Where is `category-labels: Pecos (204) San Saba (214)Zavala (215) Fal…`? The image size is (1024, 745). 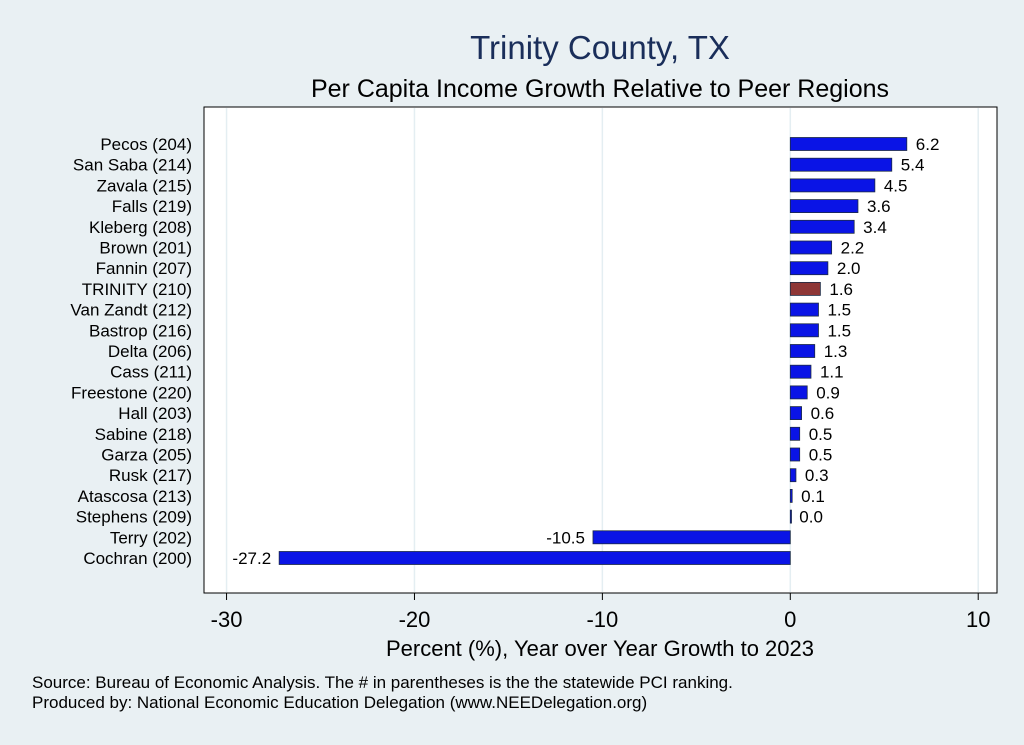
category-labels: Pecos (204) San Saba (214)Zavala (215) Fal… is located at coordinates (131, 351).